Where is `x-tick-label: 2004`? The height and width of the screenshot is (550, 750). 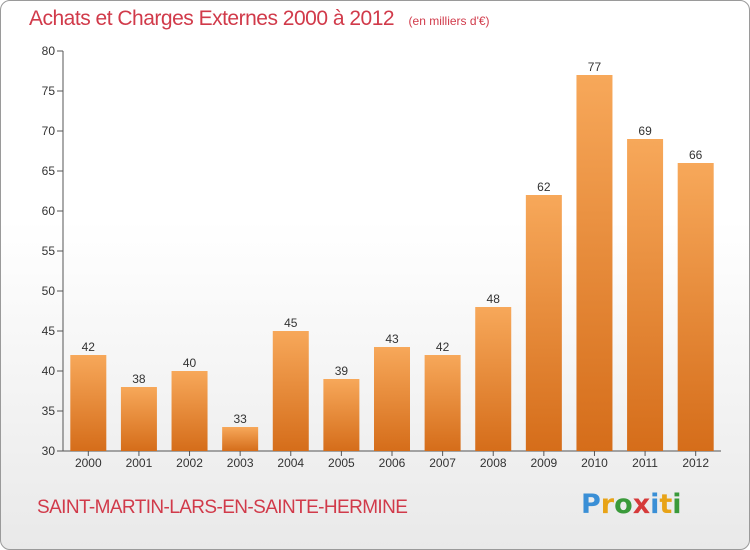
x-tick-label: 2004 is located at coordinates (290, 463).